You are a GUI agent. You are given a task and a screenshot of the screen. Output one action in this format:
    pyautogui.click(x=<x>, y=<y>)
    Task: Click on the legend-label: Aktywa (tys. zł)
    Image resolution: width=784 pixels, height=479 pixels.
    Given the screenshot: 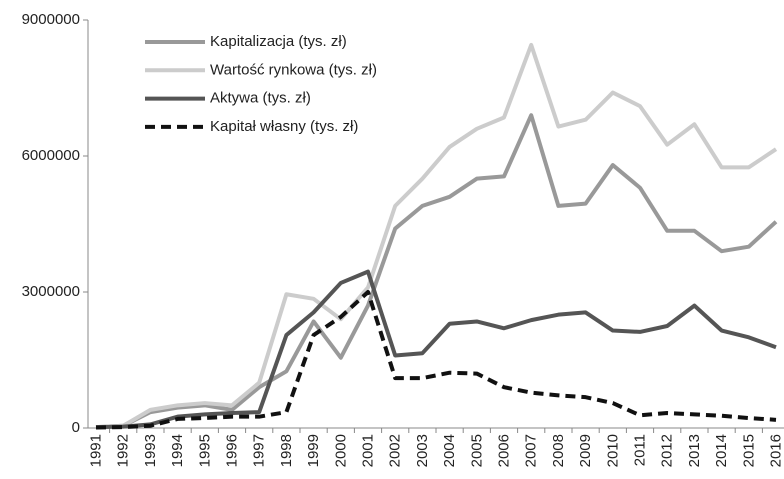 What is the action you would take?
    pyautogui.click(x=260, y=98)
    